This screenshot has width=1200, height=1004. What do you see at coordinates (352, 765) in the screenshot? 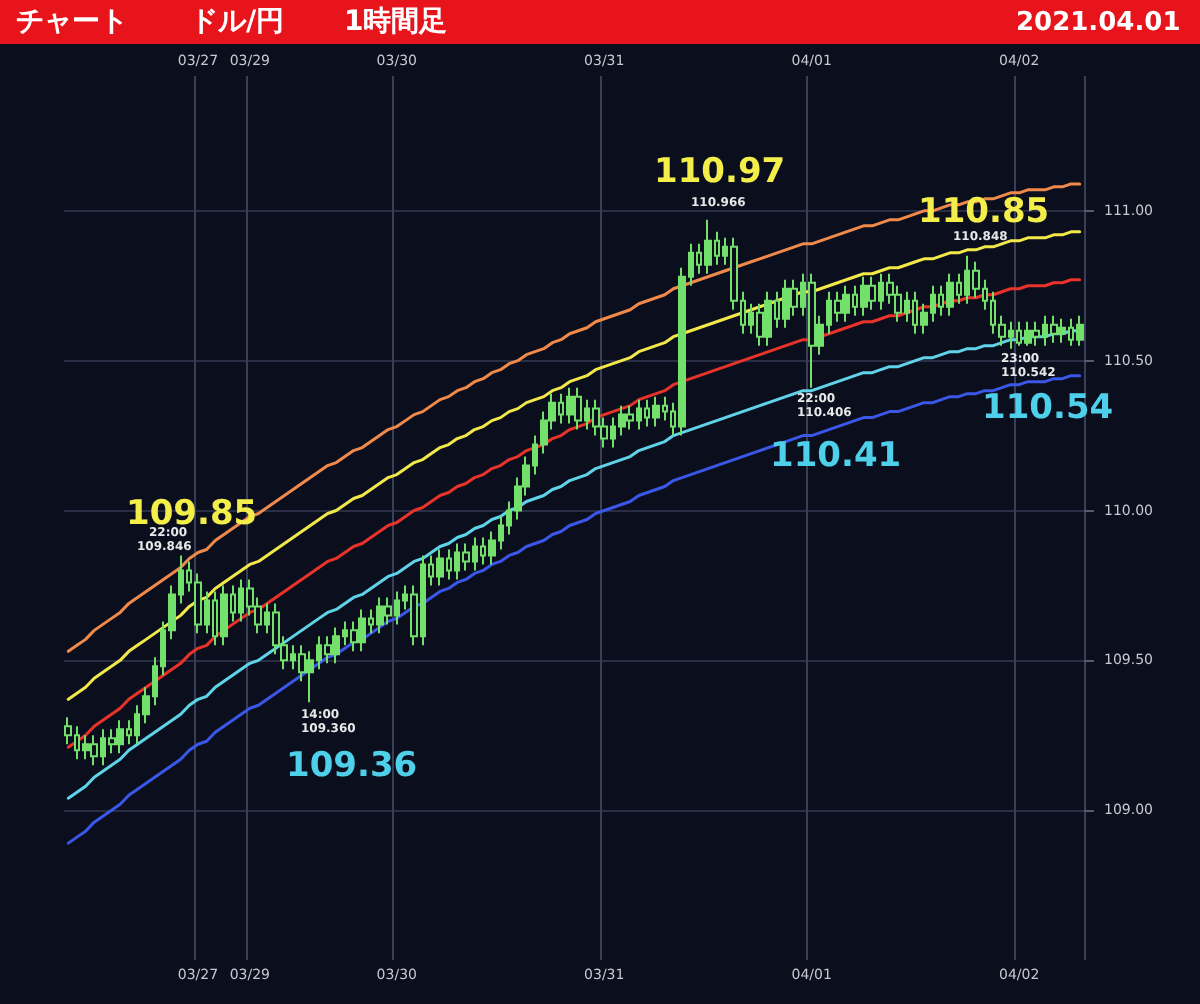
I see `annotation: 109.36` at bounding box center [352, 765].